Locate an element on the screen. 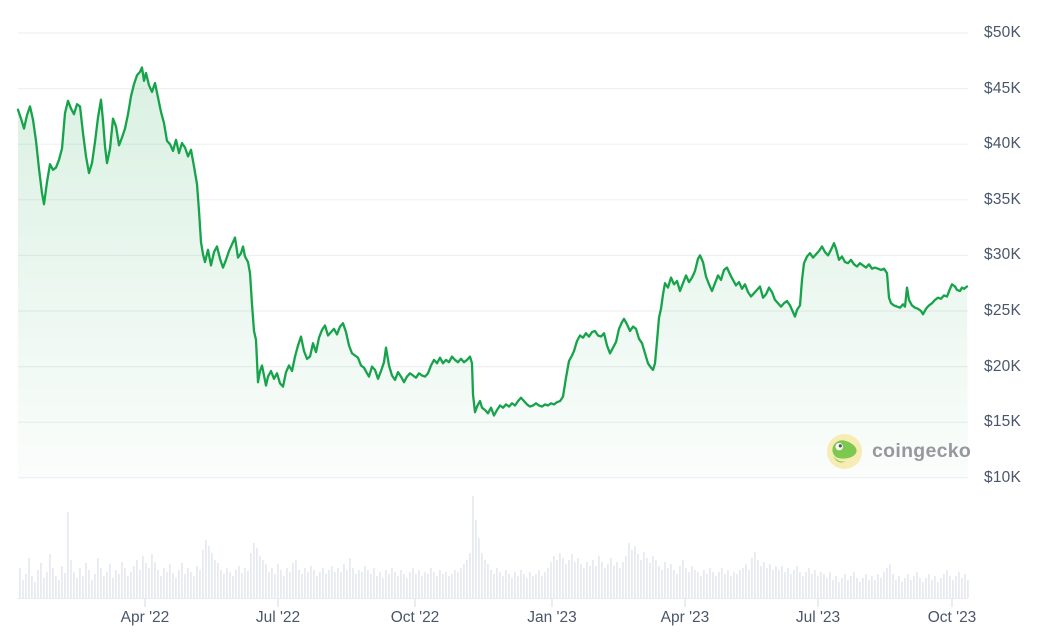 Image resolution: width=1037 pixels, height=644 pixels. y-tick-label: $15K is located at coordinates (1002, 421).